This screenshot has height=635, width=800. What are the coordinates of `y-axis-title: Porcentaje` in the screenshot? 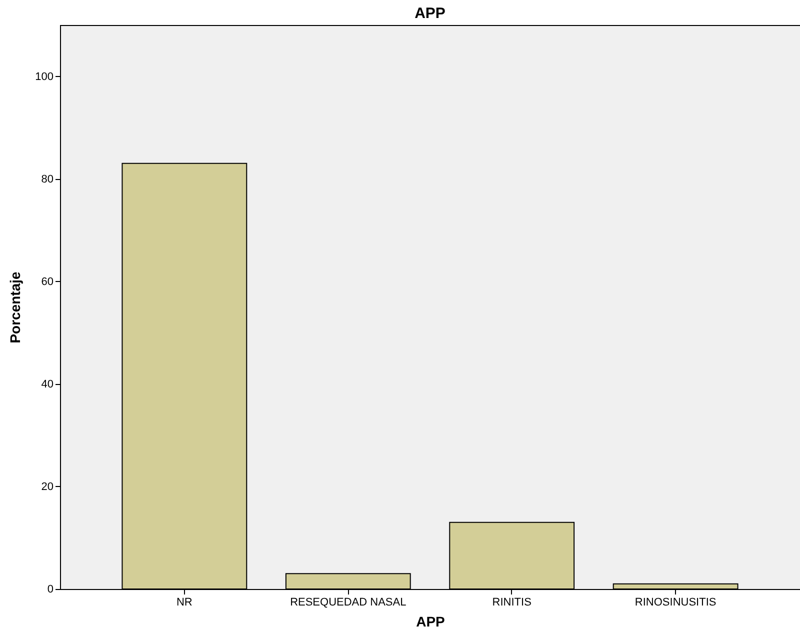 It's located at (15, 307).